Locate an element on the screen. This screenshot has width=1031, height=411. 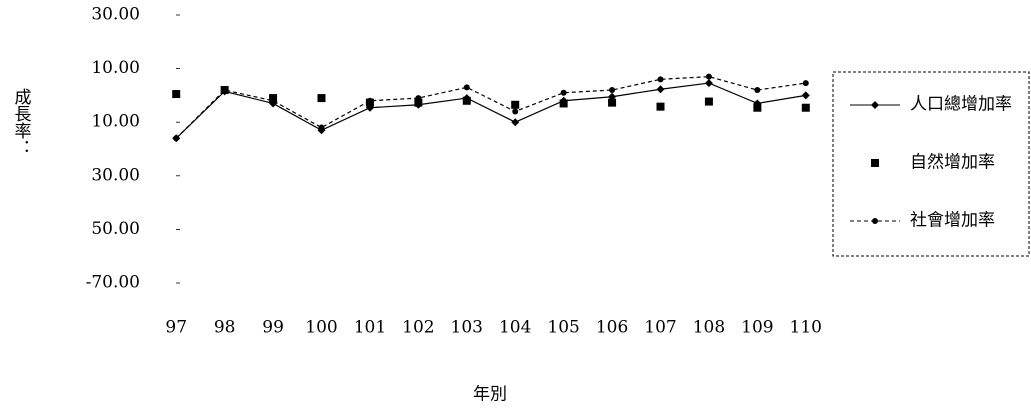
x-tick-label: 102 is located at coordinates (418, 328).